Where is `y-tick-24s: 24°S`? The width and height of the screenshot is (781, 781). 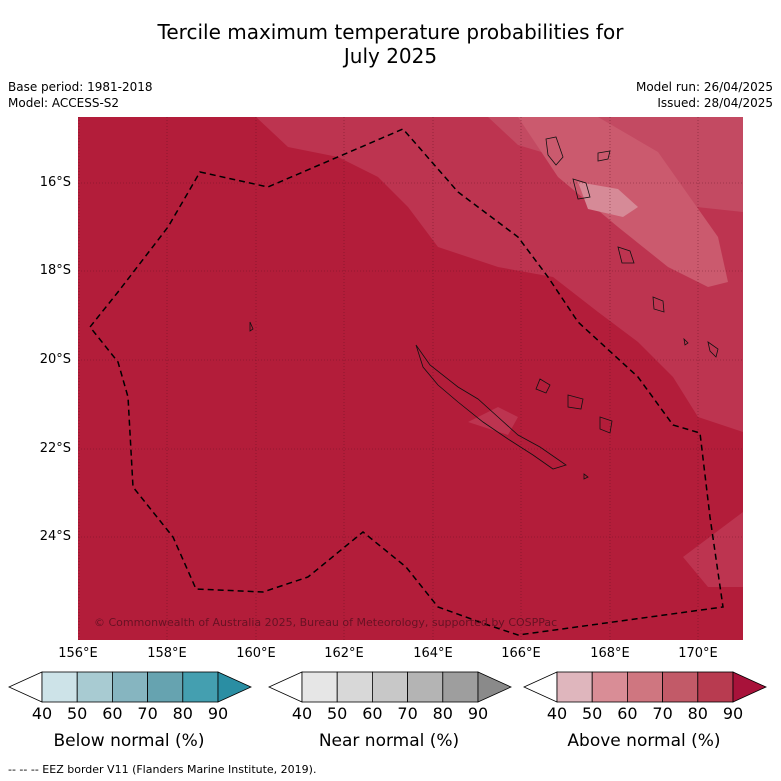 y-tick-24s: 24°S is located at coordinates (55, 536).